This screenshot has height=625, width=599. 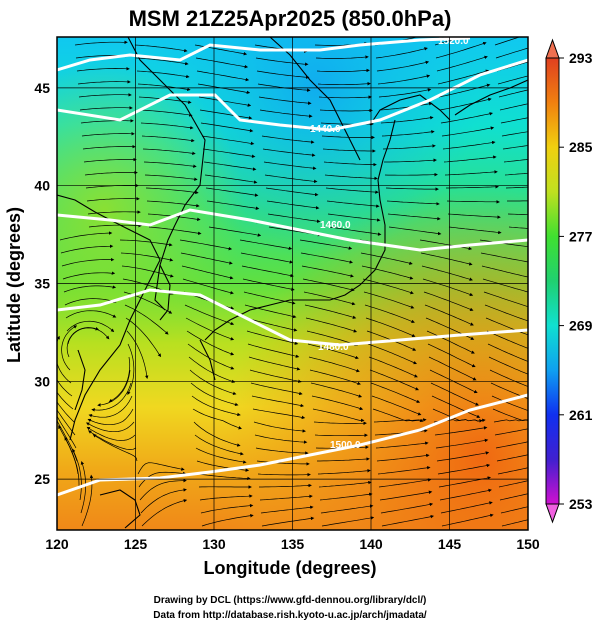 I want to click on colorbar-tick-label: 285, so click(x=581, y=147).